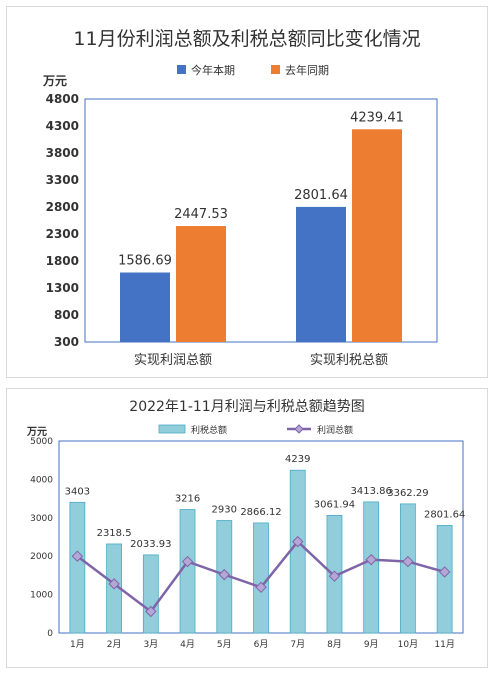 This screenshot has height=674, width=499. I want to click on data-label: 3362.29, so click(407, 493).